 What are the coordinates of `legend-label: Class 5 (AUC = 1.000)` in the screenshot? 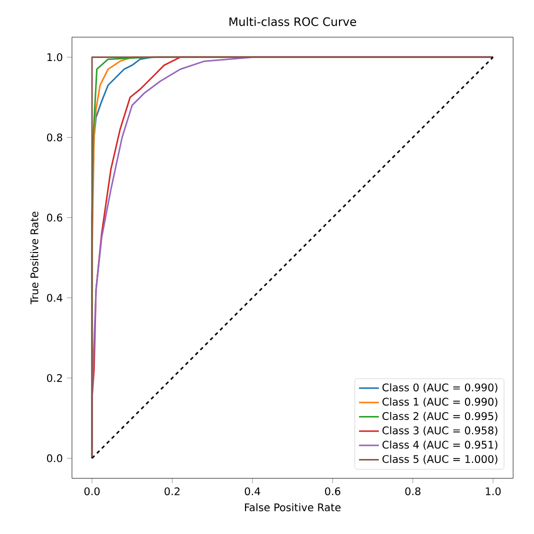 It's located at (440, 459).